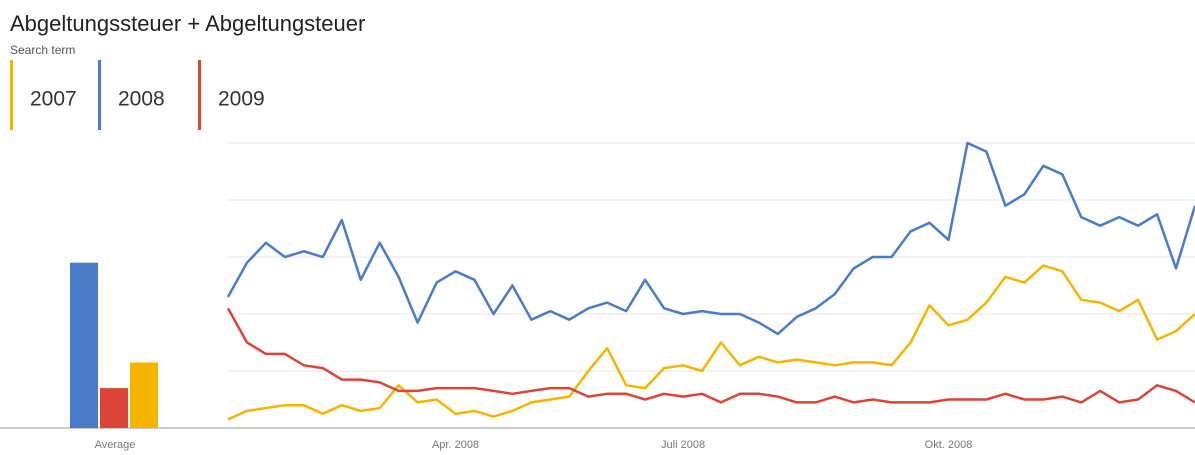 Image resolution: width=1195 pixels, height=455 pixels. Describe the element at coordinates (53, 99) in the screenshot. I see `legend-label: 2007` at that location.